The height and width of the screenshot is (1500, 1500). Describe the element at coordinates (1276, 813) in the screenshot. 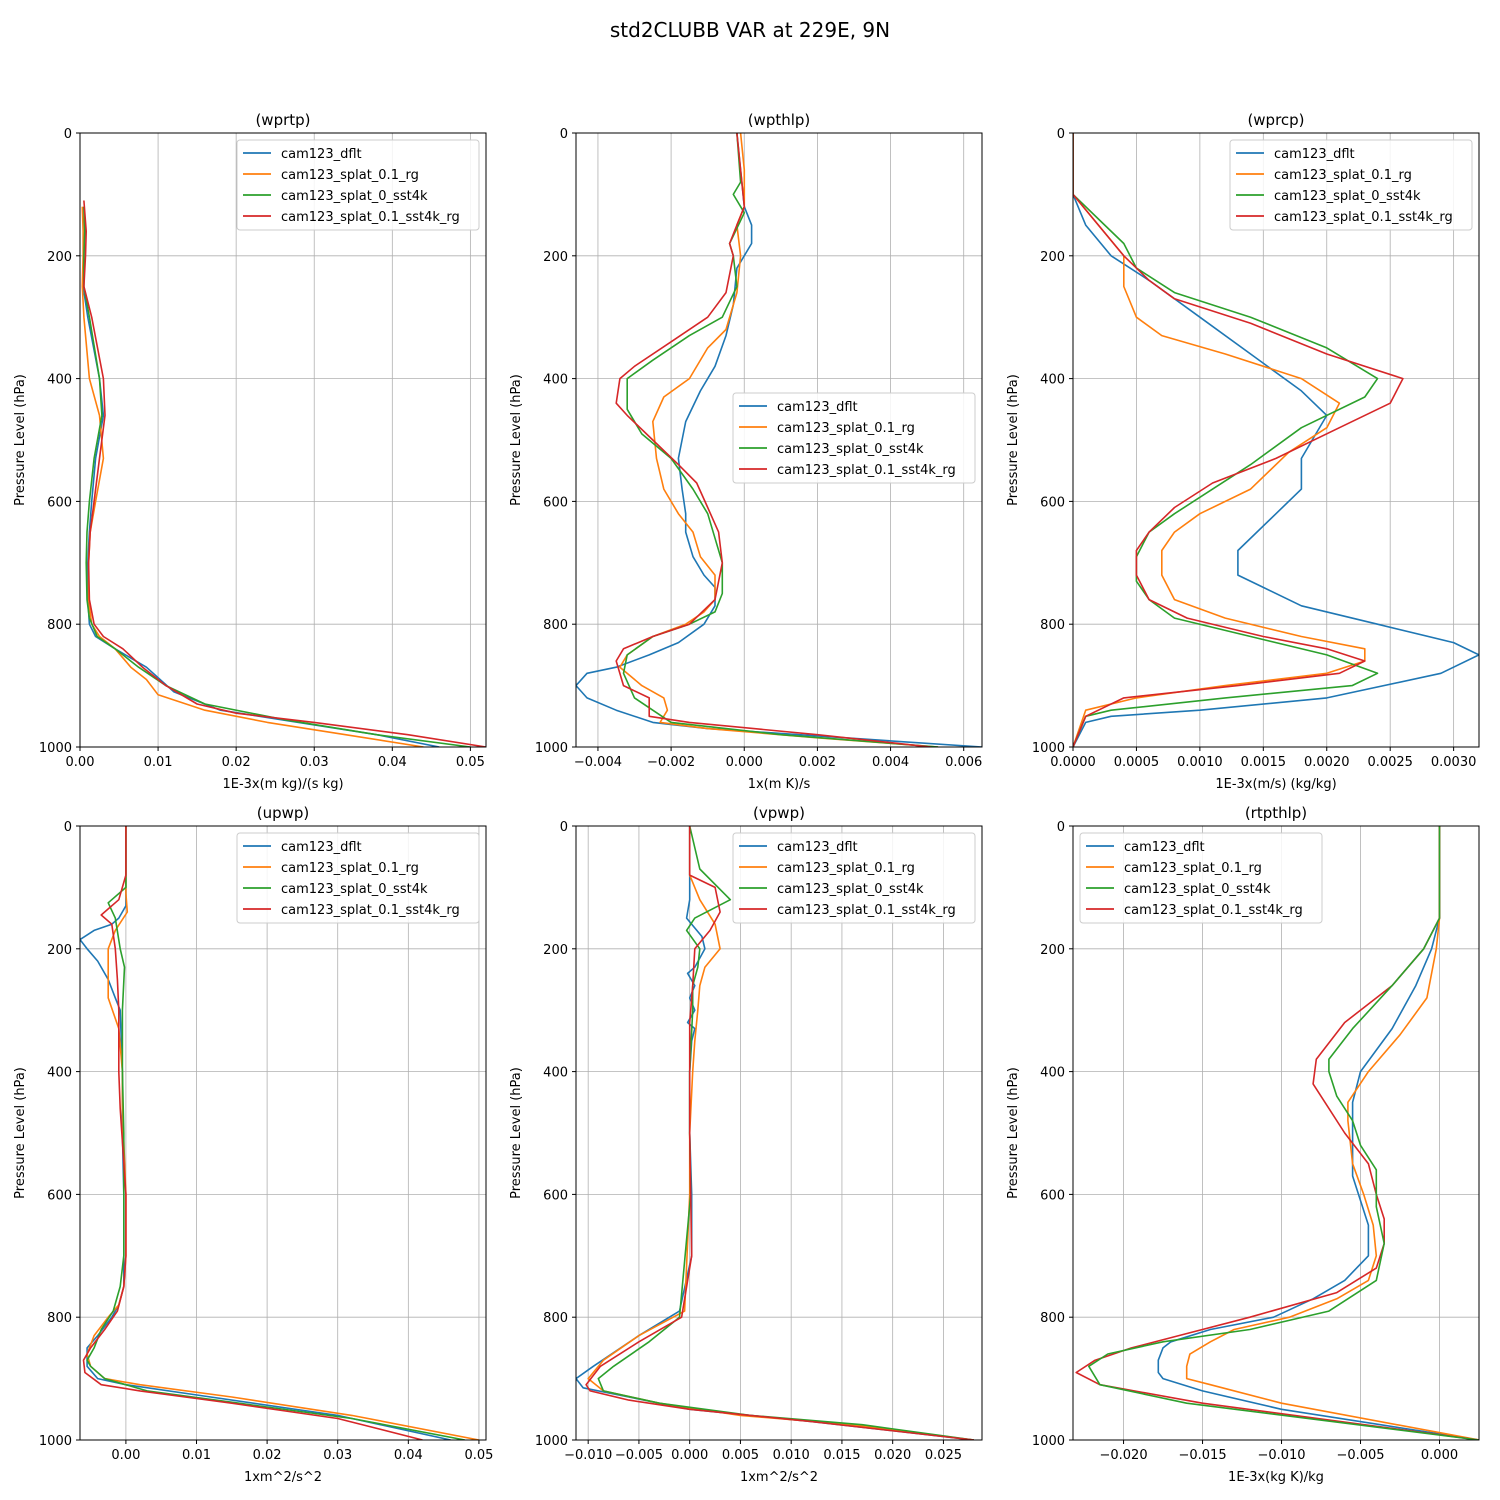

I see `subplot-title: (rtpthlp)` at that location.